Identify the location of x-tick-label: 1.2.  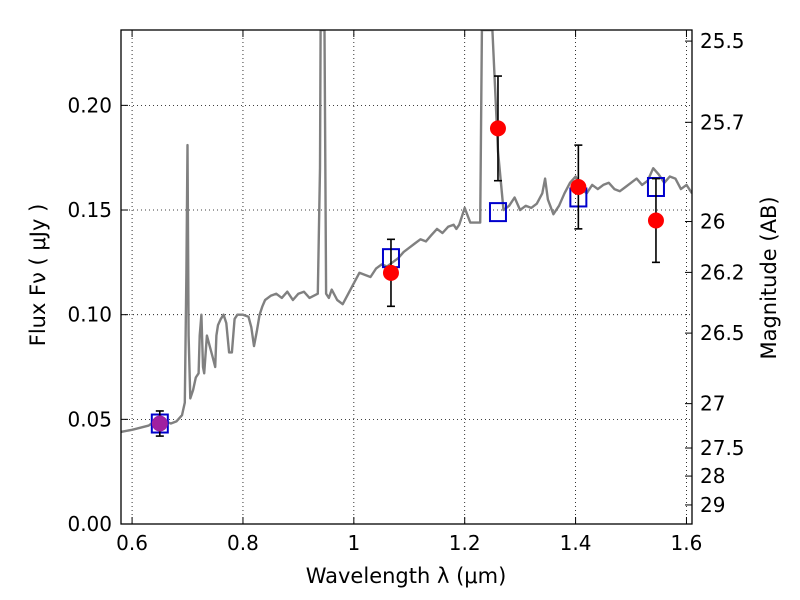
(465, 543).